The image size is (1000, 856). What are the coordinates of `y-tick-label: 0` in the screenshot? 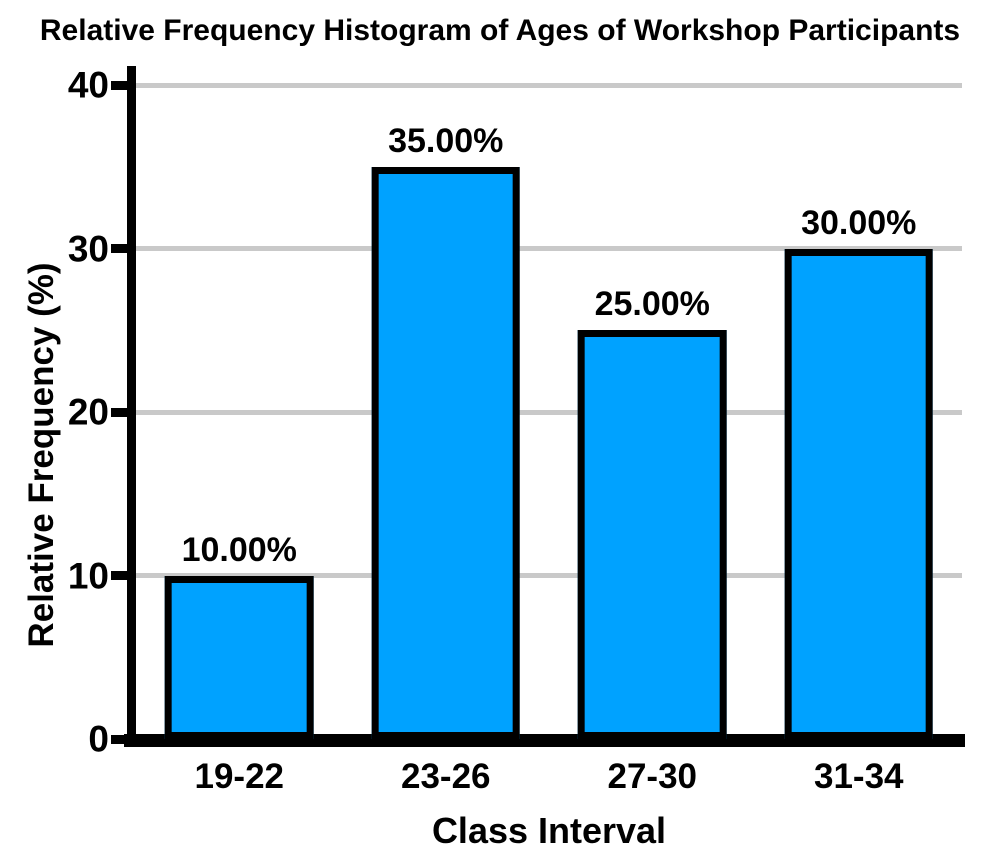 It's located at (98, 739).